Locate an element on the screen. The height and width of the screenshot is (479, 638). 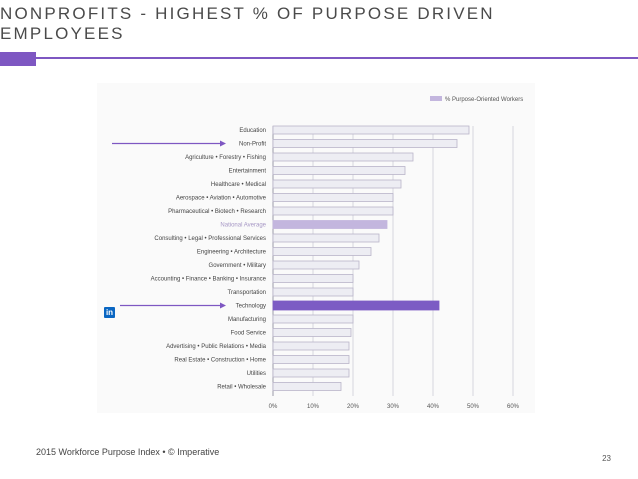
x-tick-label: 50% is located at coordinates (473, 407).